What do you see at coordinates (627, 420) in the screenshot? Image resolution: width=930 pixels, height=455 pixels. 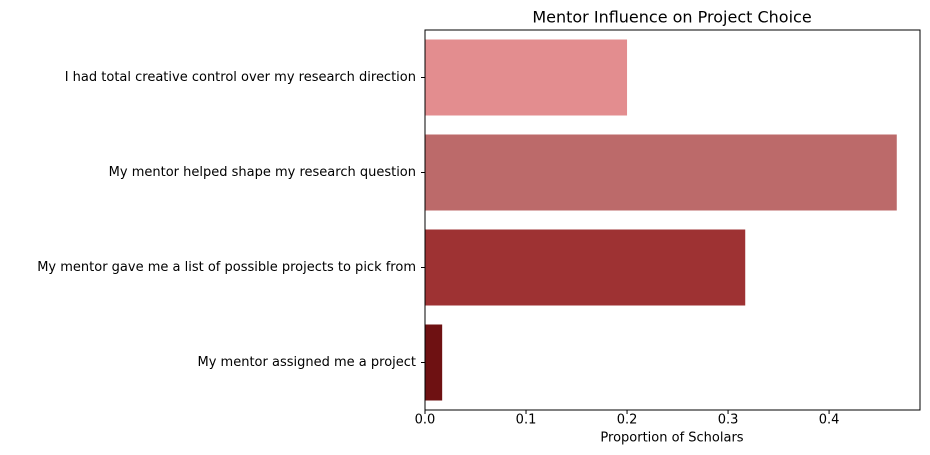 I see `x-tick-label: 0.2` at bounding box center [627, 420].